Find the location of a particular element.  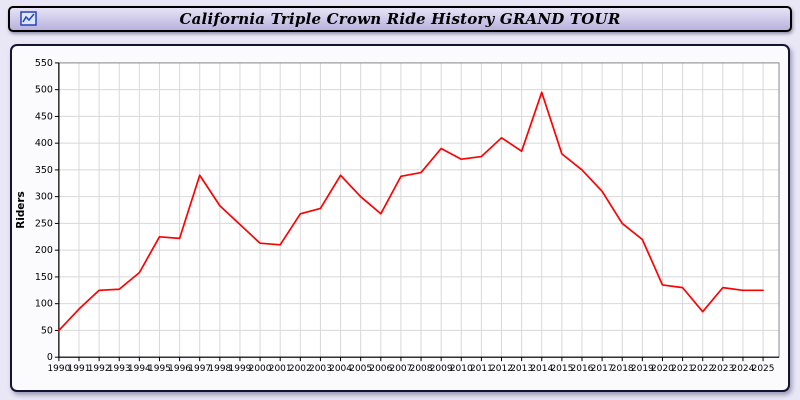

svg-text: 2003 is located at coordinates (320, 369).